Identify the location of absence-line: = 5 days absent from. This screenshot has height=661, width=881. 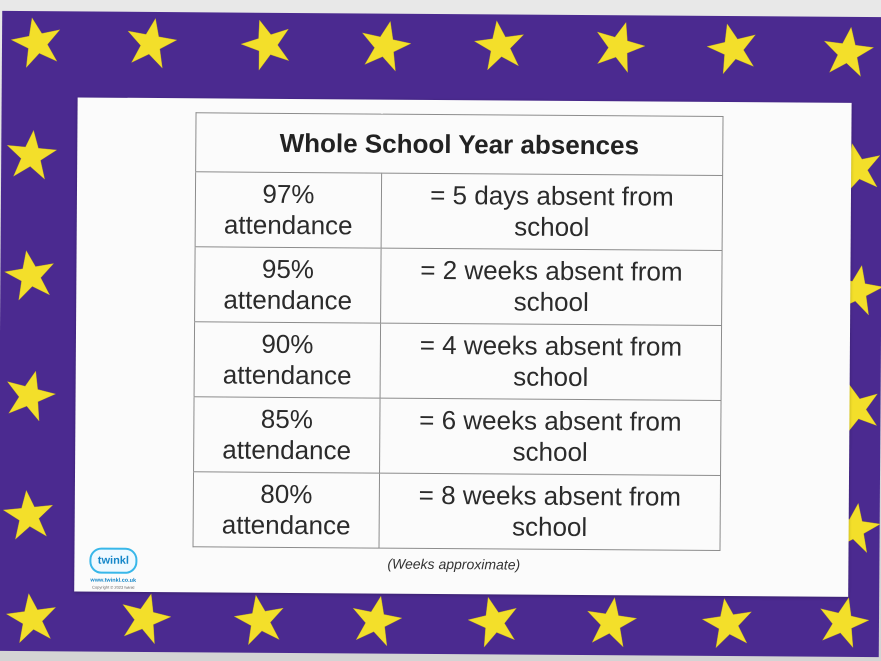
(552, 195).